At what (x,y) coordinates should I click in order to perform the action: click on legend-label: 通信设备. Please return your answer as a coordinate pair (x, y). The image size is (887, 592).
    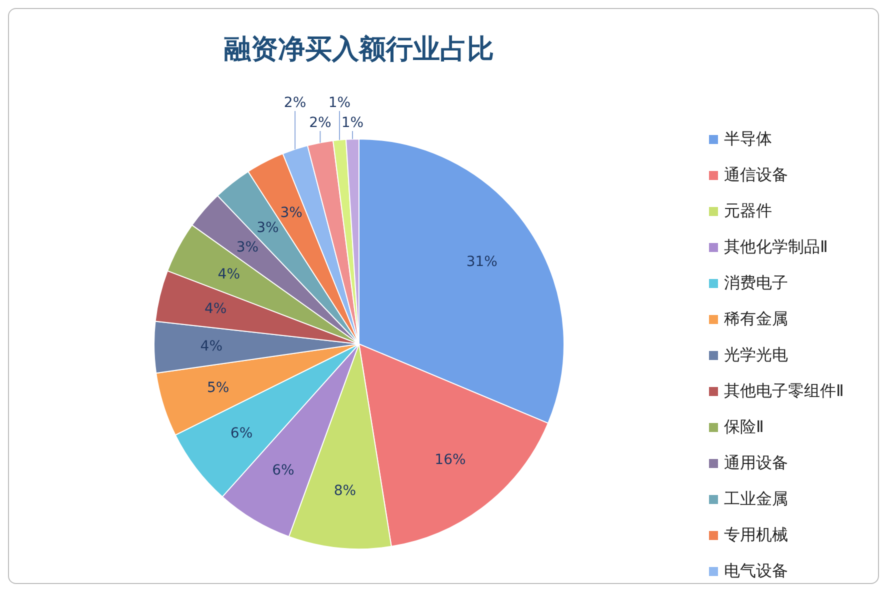
    Looking at the image, I should click on (756, 175).